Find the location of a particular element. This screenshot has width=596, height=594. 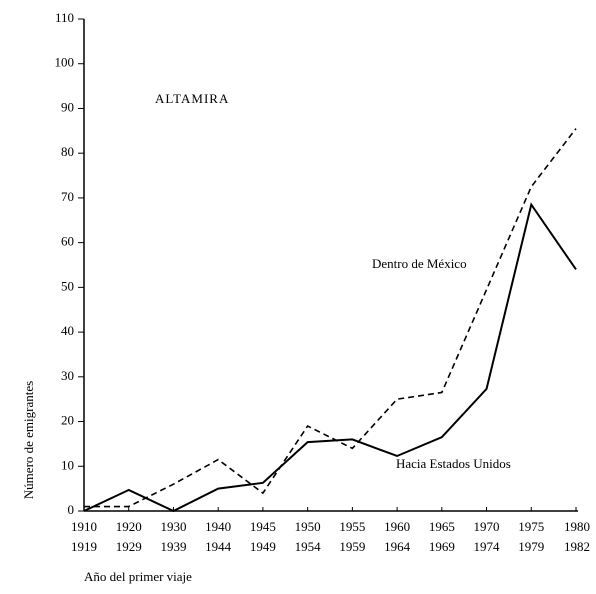

x-tick-label: 1975 is located at coordinates (531, 526).